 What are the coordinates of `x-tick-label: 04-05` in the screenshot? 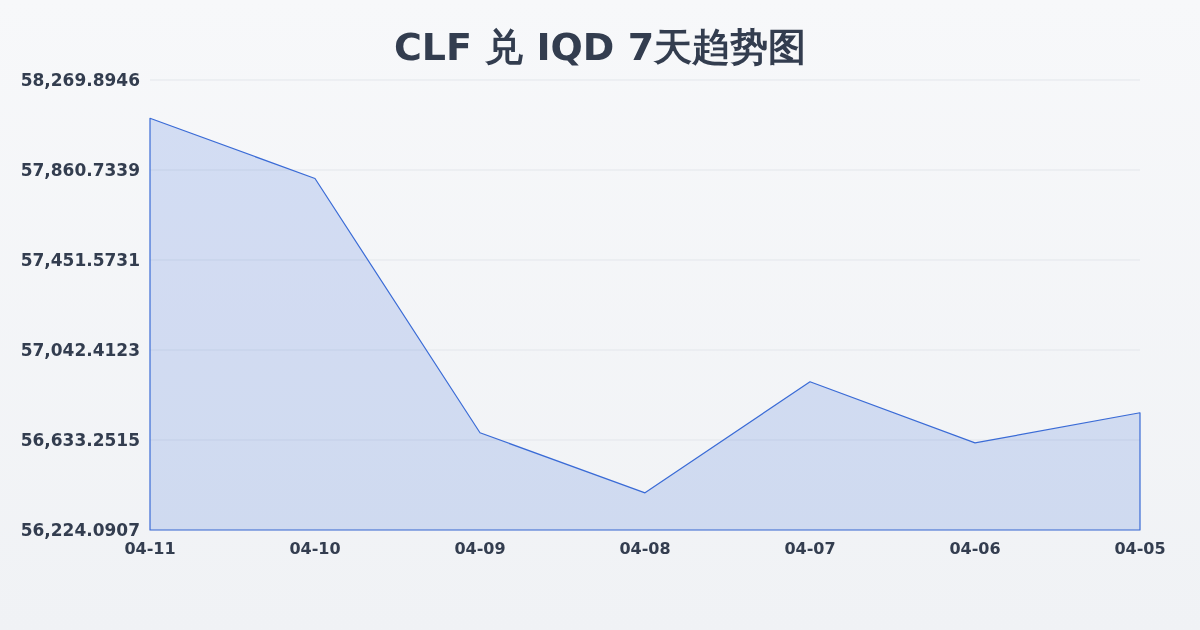 It's located at (1140, 548).